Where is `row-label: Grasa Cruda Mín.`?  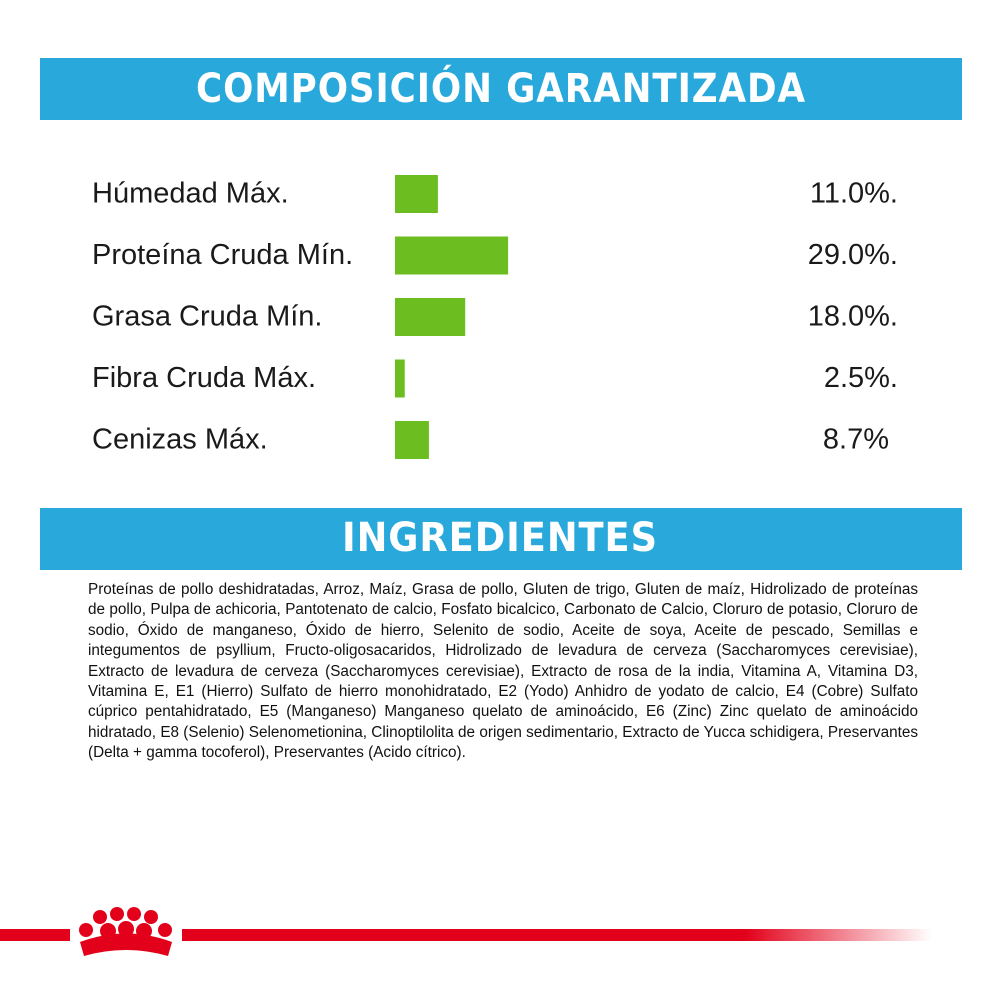 row-label: Grasa Cruda Mín. is located at coordinates (207, 317).